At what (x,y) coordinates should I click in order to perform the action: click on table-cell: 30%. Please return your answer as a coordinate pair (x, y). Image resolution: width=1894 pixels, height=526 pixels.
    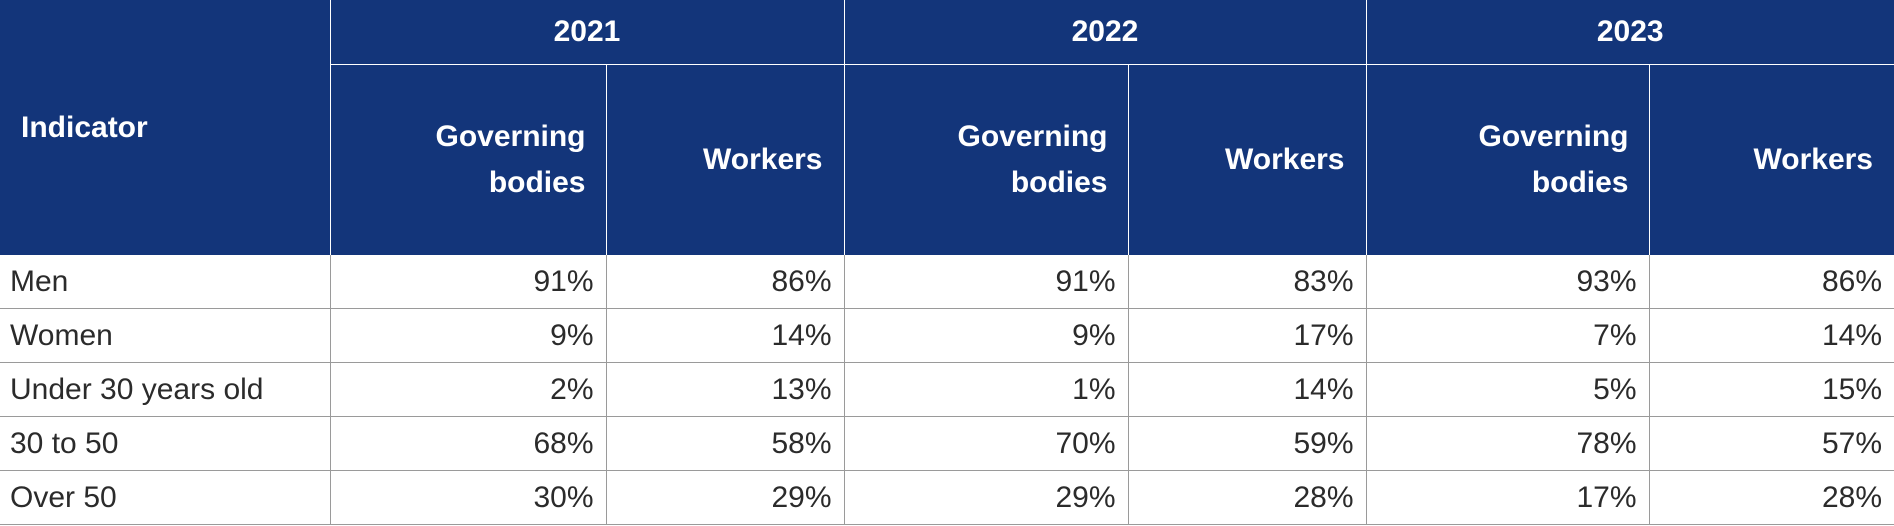
    Looking at the image, I should click on (467, 497).